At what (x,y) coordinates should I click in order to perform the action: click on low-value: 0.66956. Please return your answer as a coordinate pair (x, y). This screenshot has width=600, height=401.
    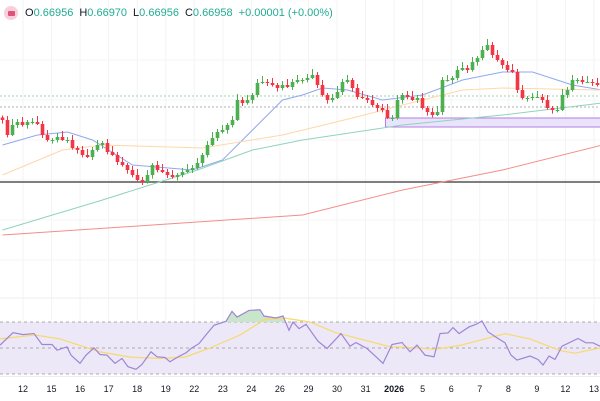
    Looking at the image, I should click on (159, 13).